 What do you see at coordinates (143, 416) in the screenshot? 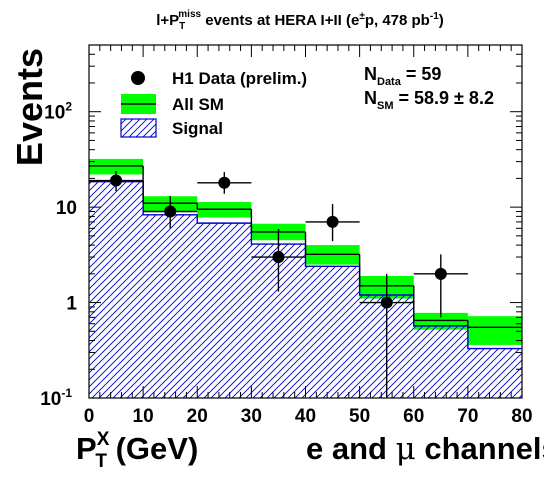
I see `x-tick-label: 10` at bounding box center [143, 416].